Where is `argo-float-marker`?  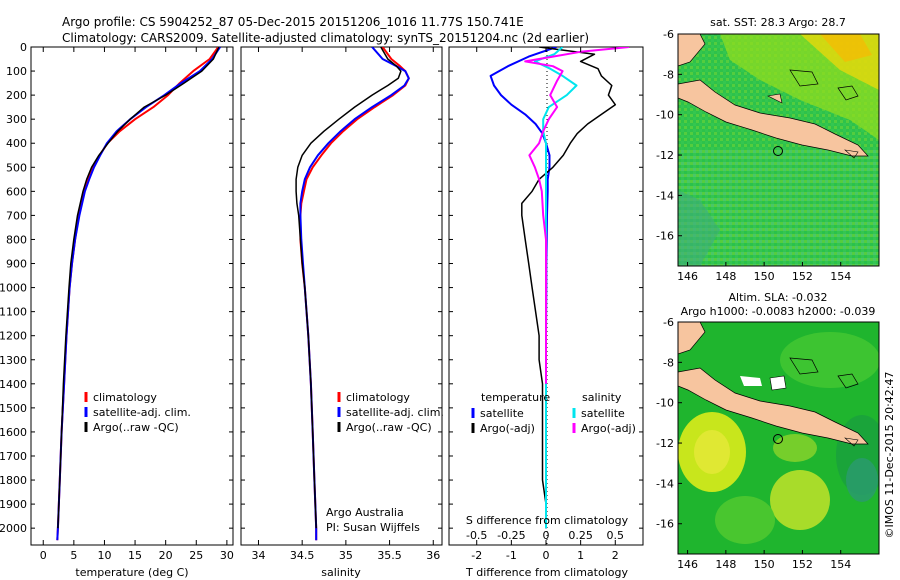 argo-float-marker is located at coordinates (778, 151).